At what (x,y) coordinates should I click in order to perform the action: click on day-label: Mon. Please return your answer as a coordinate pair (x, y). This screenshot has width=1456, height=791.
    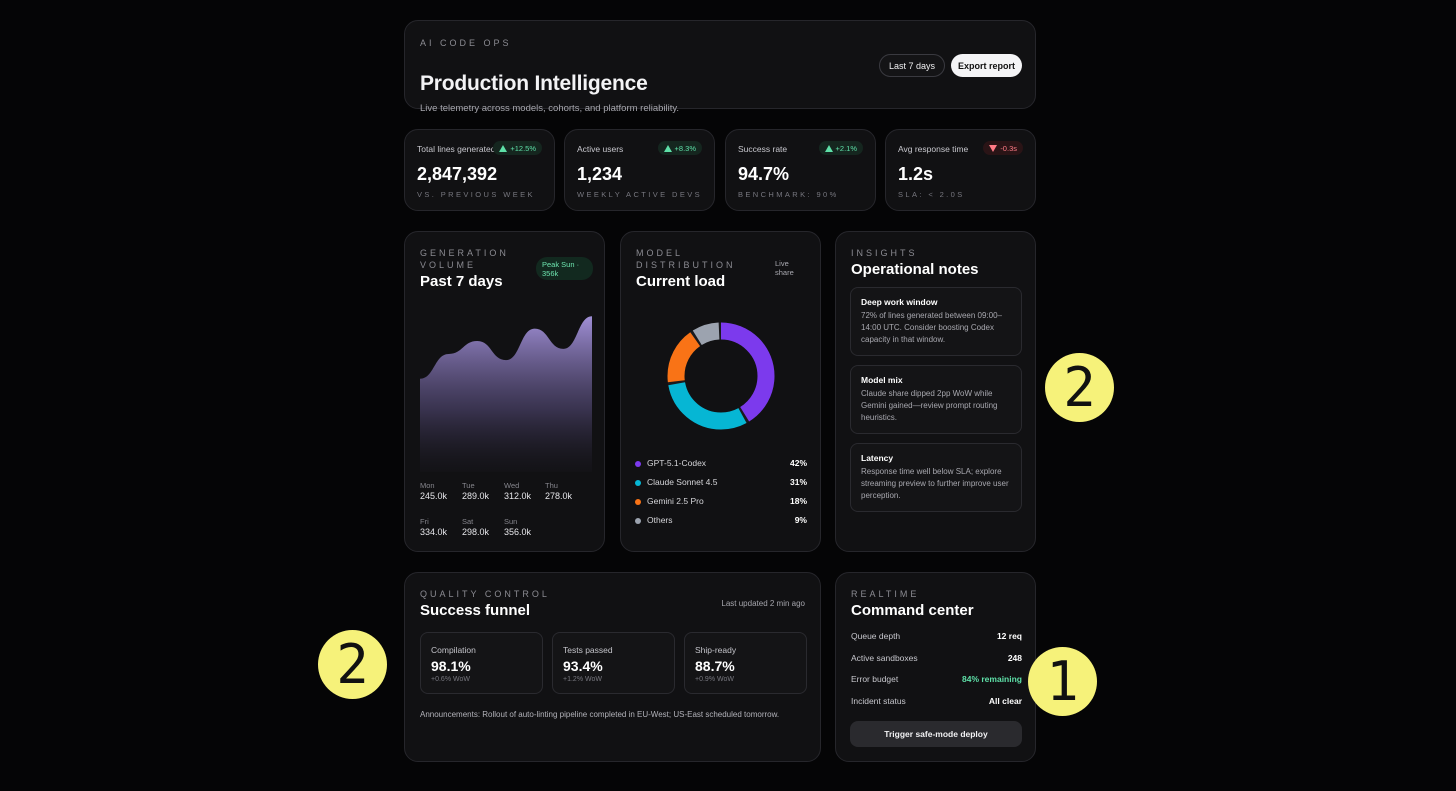
    Looking at the image, I should click on (427, 485).